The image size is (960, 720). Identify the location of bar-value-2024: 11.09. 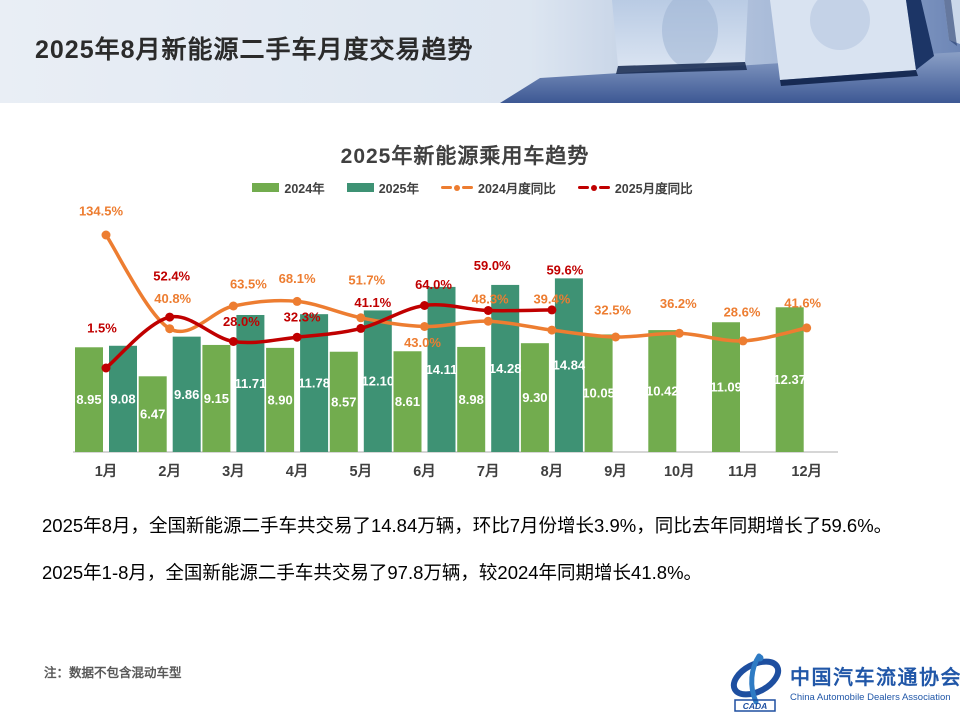
(726, 387).